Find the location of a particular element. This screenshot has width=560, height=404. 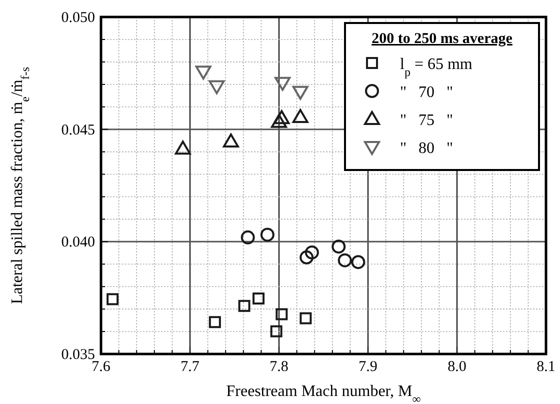

legend-label: " 80 " is located at coordinates (427, 148).